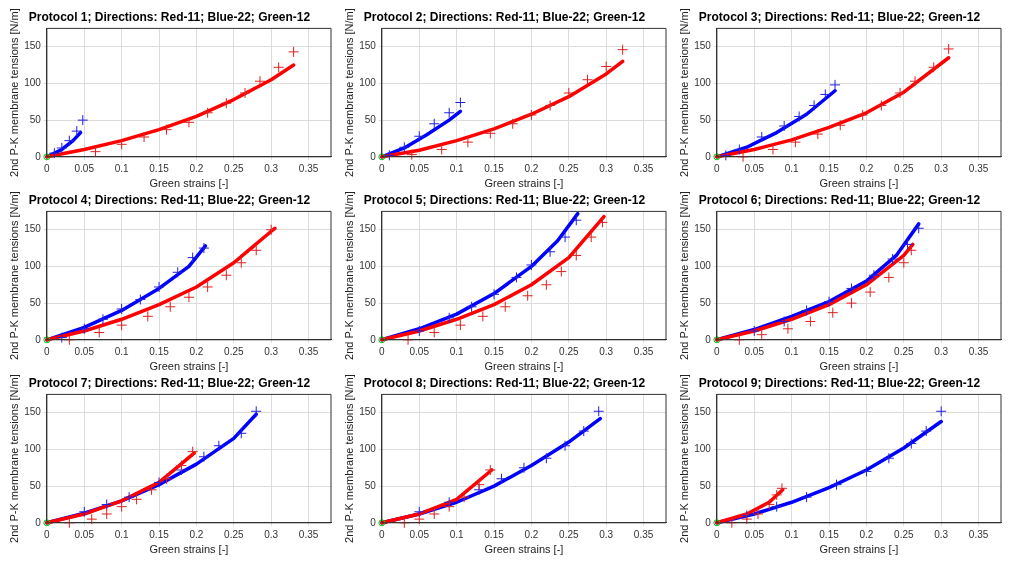 The width and height of the screenshot is (1022, 565). What do you see at coordinates (504, 382) in the screenshot?
I see `chart-title: Protocol 8; Directions: Red-11; Blue-22; Green-12` at bounding box center [504, 382].